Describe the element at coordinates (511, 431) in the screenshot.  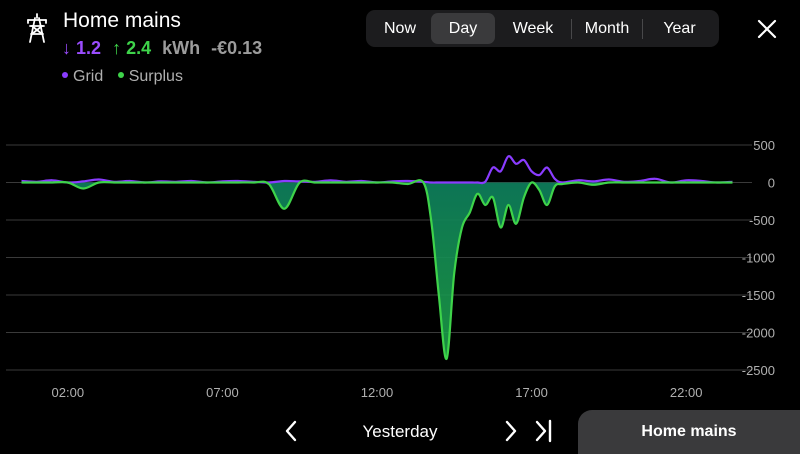
I see `chevron-right-icon` at that location.